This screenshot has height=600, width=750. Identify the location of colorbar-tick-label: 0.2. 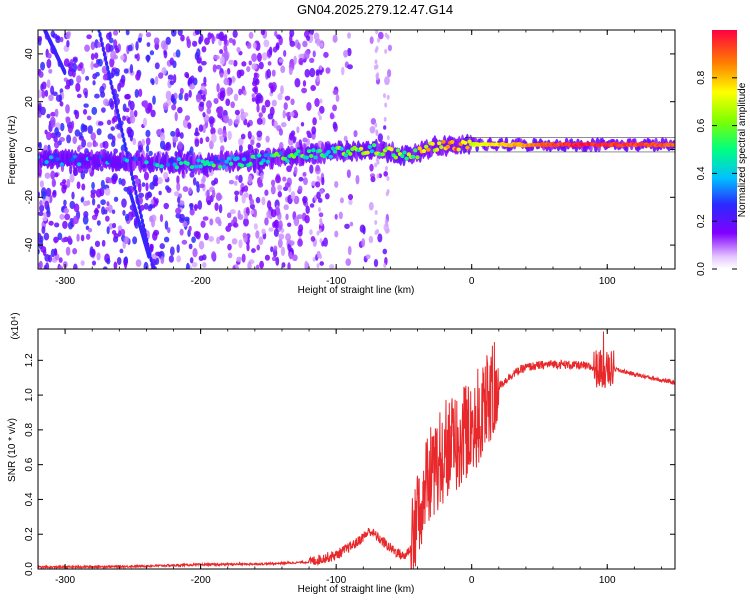
(701, 221).